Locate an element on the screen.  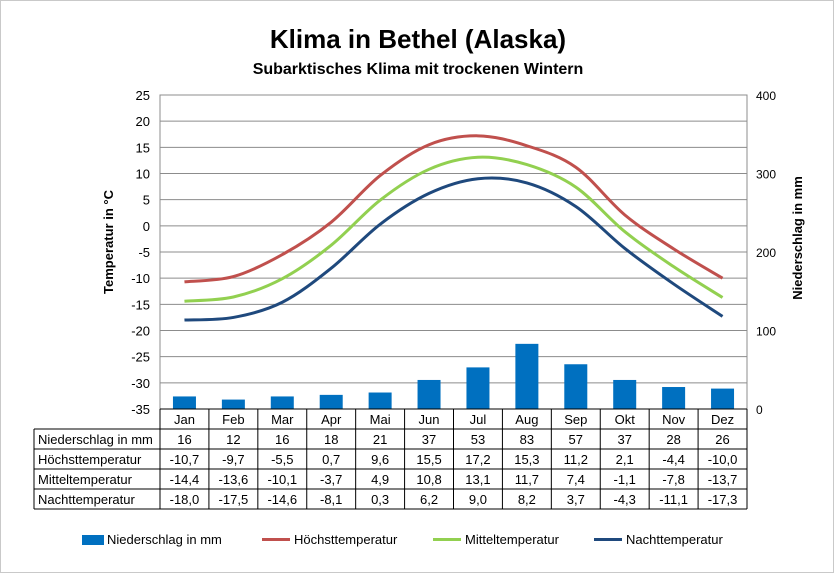
table-cell-value: -8,1 is located at coordinates (331, 499).